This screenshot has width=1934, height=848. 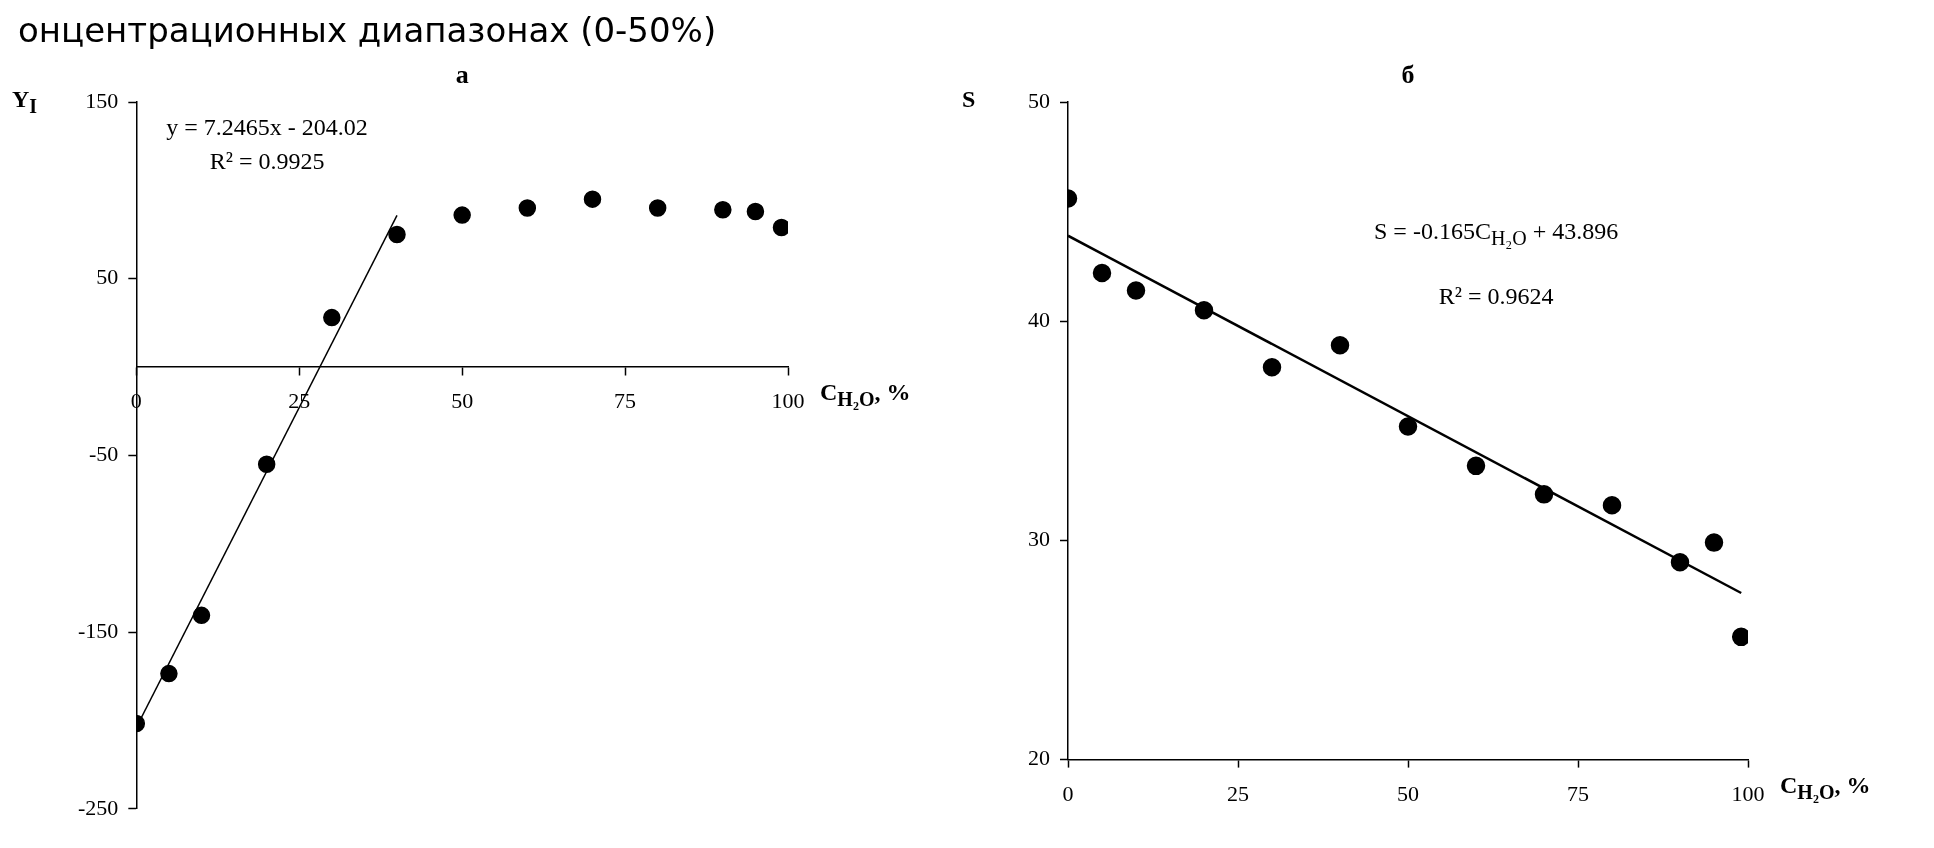 What do you see at coordinates (98, 630) in the screenshot?
I see `y-tick-label: -150` at bounding box center [98, 630].